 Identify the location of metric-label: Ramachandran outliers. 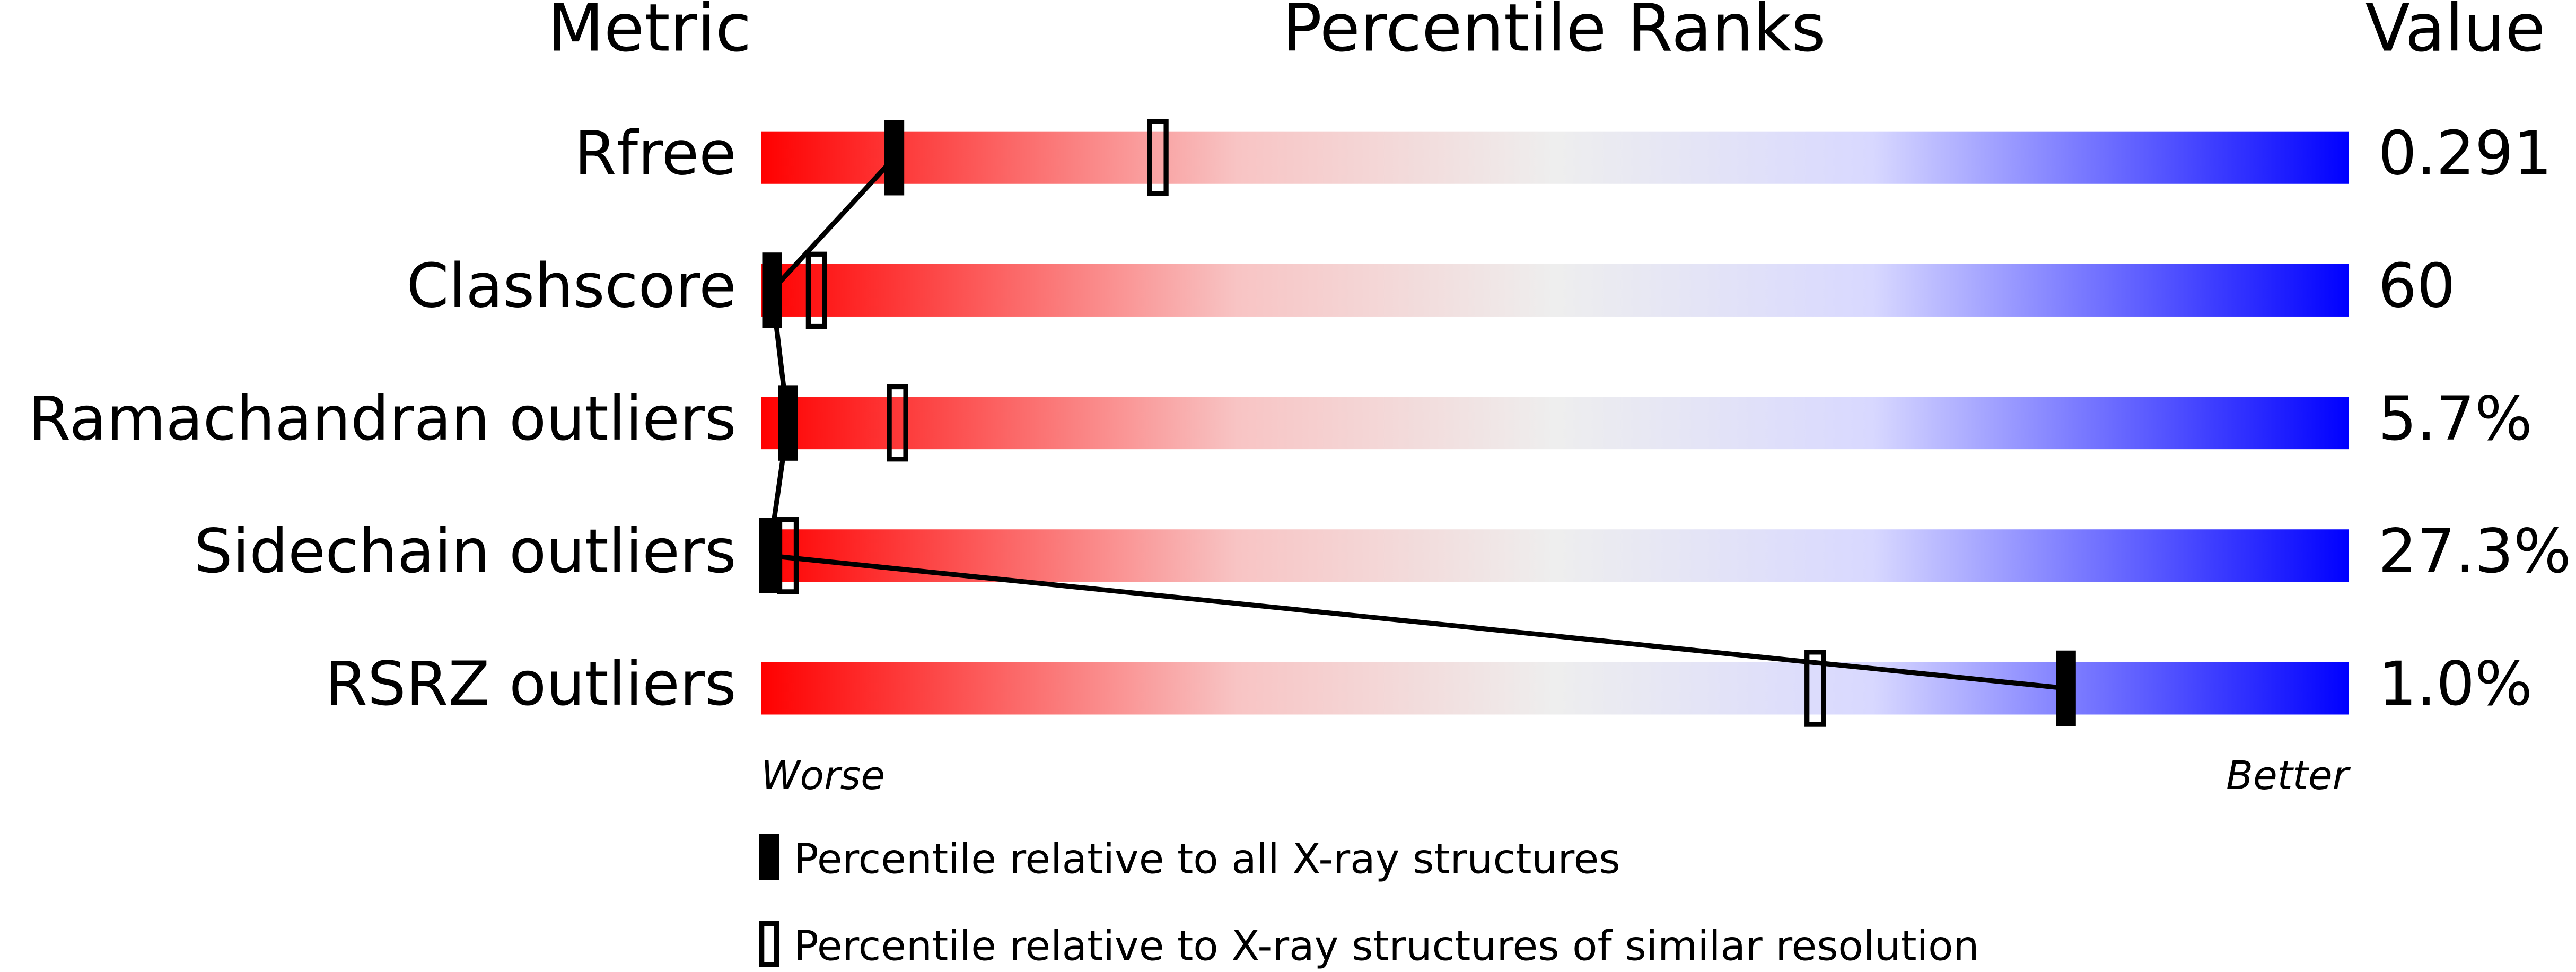
(383, 419).